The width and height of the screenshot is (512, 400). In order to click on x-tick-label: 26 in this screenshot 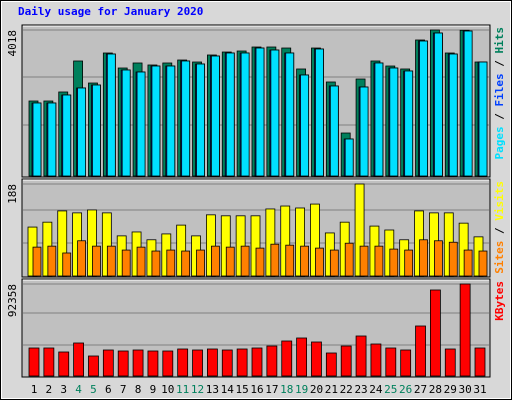, I will do `click(405, 389)`.